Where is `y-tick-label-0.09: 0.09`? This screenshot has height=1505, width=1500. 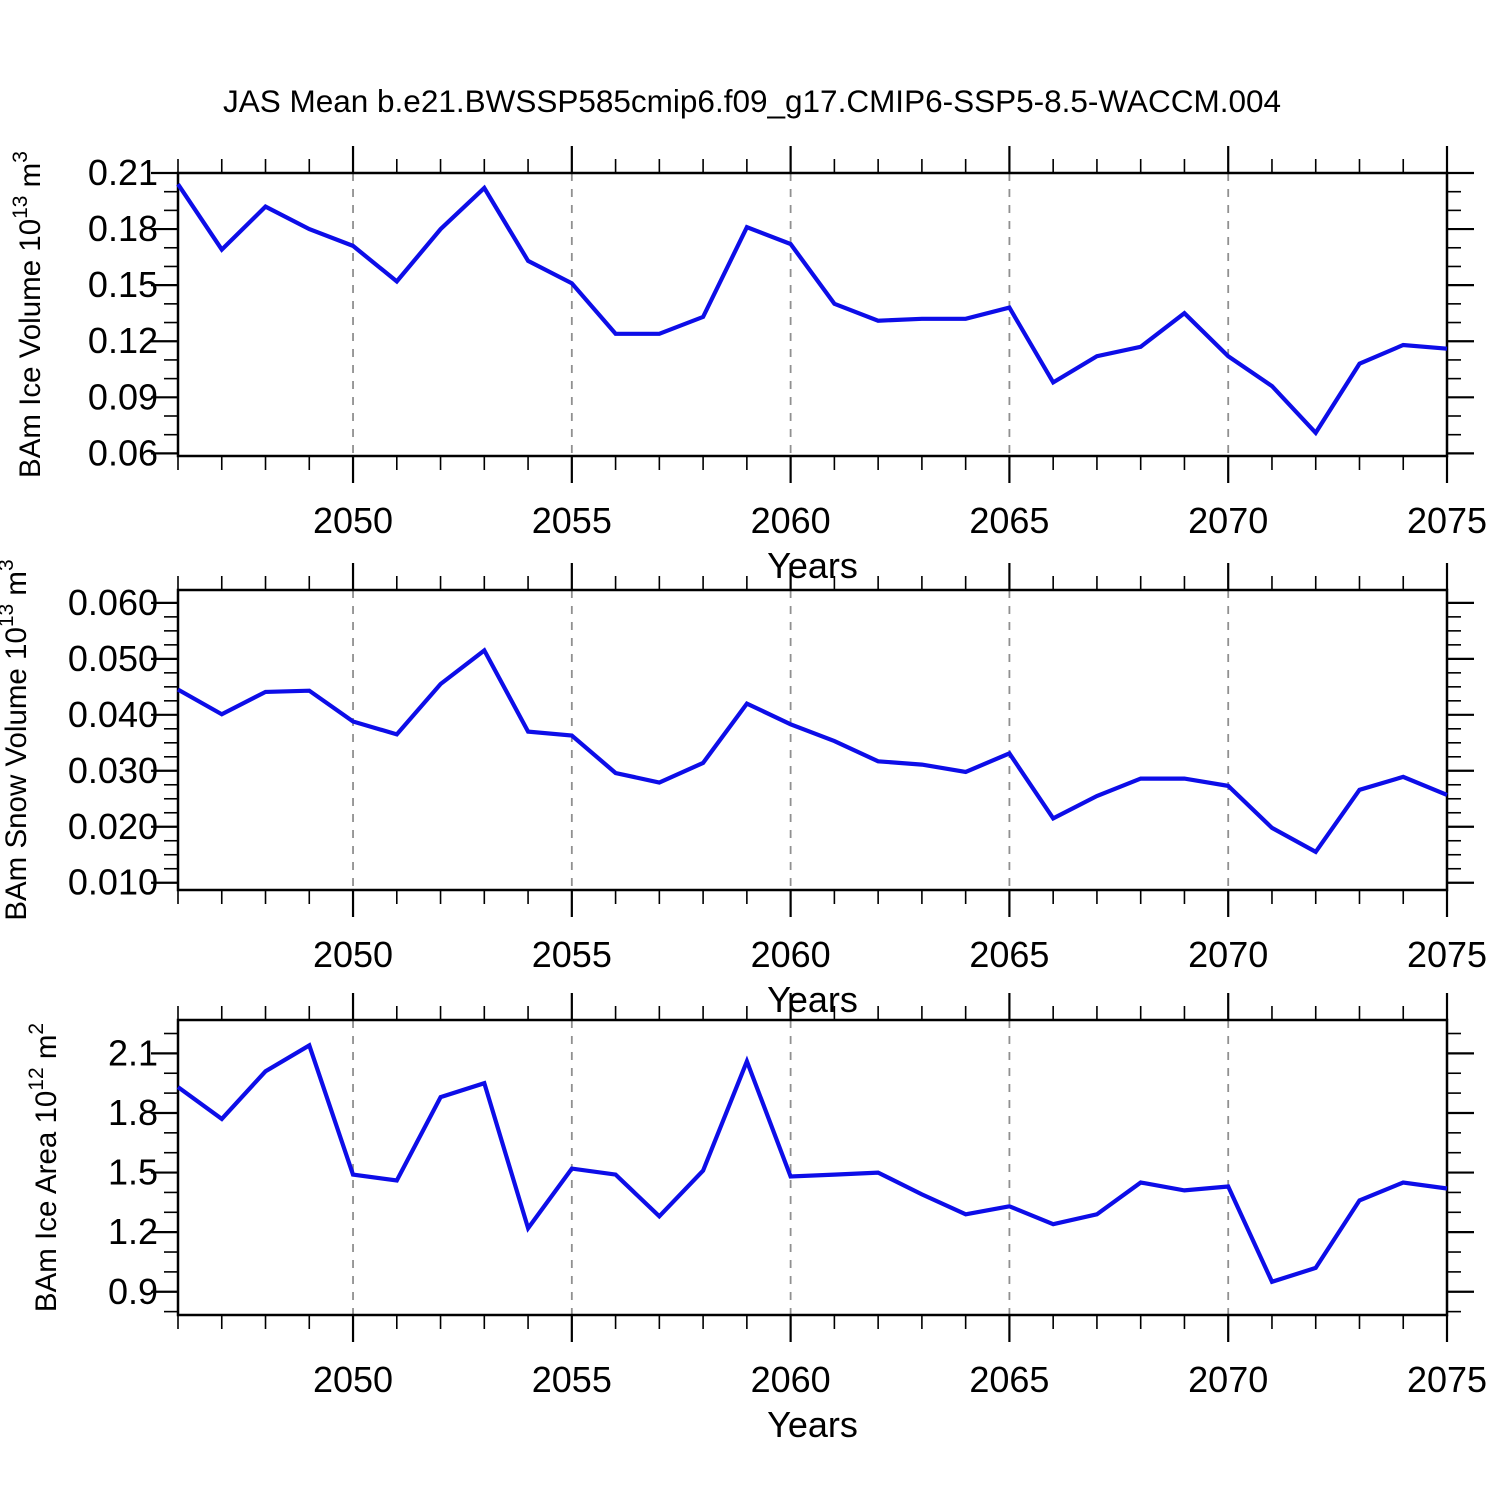 y-tick-label-0.09: 0.09 is located at coordinates (123, 396).